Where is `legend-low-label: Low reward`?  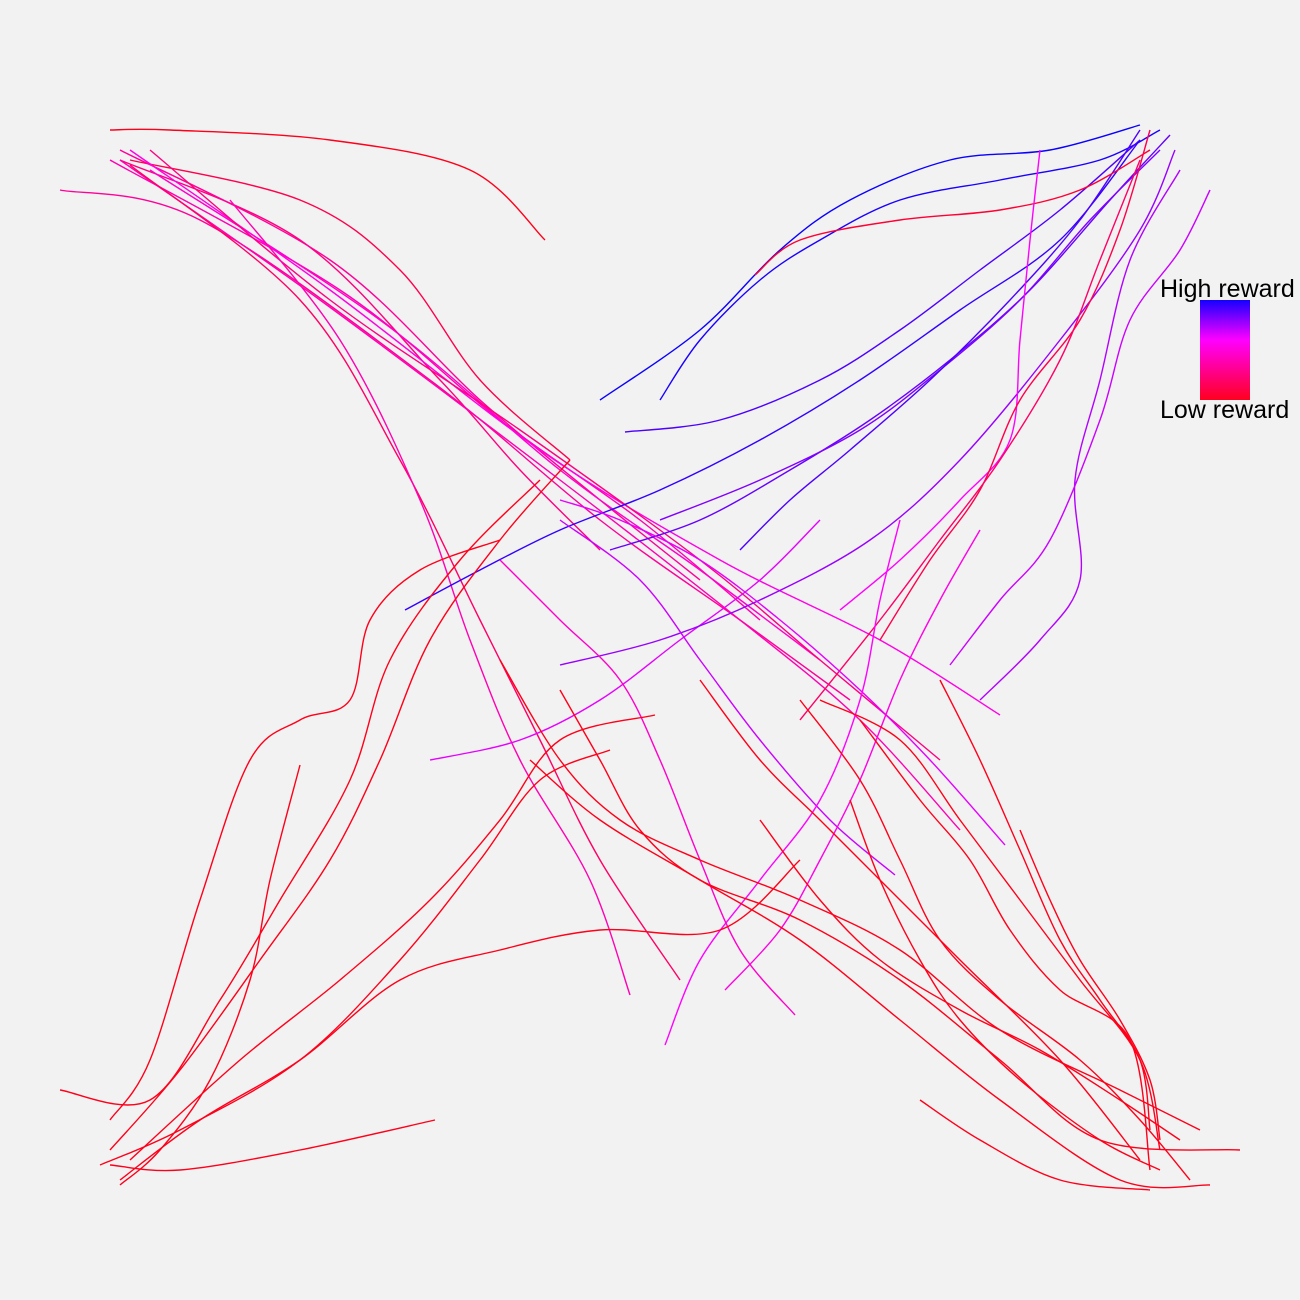
legend-low-label: Low reward is located at coordinates (1224, 410).